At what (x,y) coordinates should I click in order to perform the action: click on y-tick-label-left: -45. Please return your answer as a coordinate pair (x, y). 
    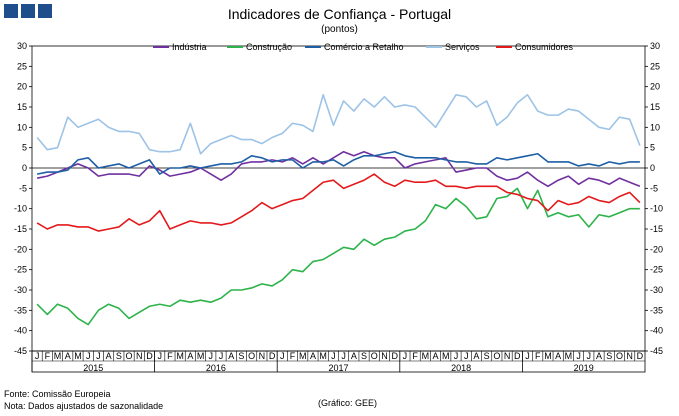
    Looking at the image, I should click on (20, 351).